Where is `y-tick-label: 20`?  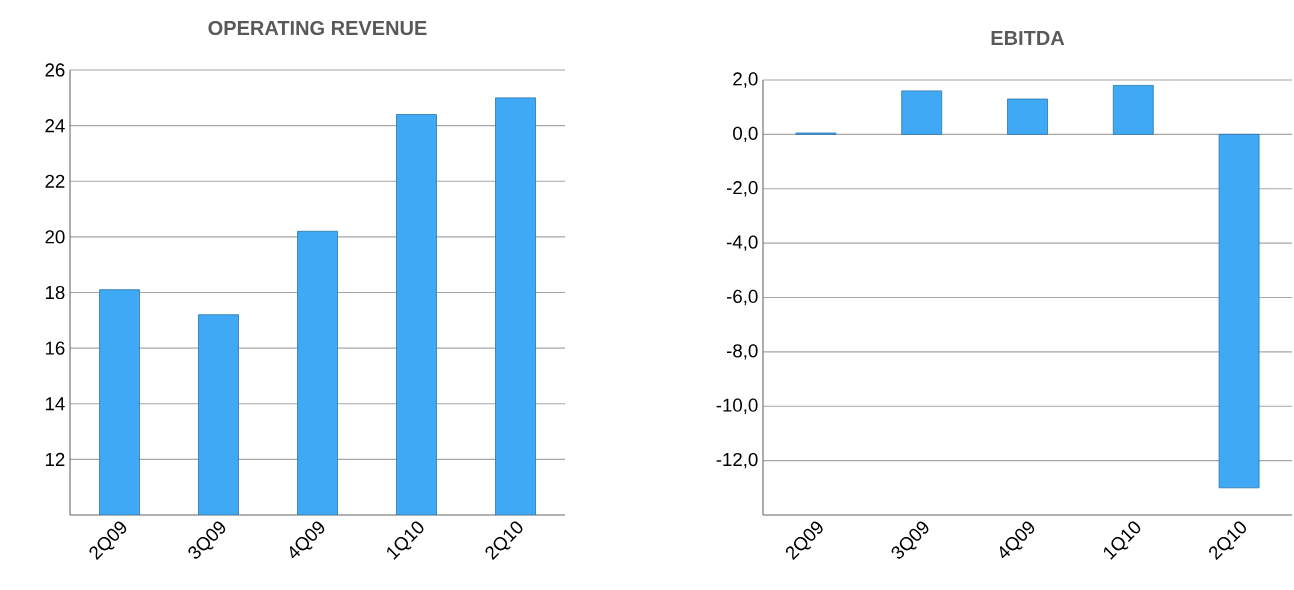
y-tick-label: 20 is located at coordinates (55, 237).